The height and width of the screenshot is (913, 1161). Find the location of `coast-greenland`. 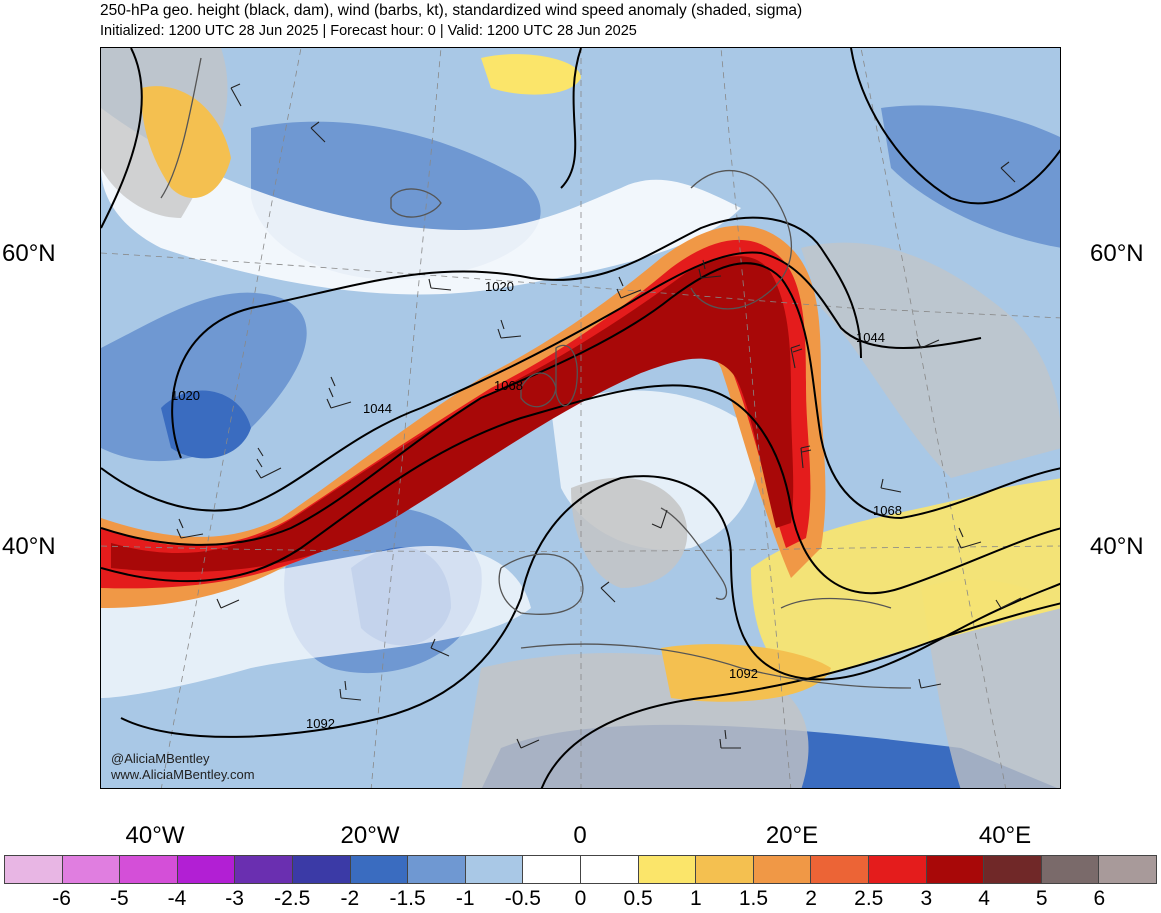

coast-greenland is located at coordinates (181, 128).